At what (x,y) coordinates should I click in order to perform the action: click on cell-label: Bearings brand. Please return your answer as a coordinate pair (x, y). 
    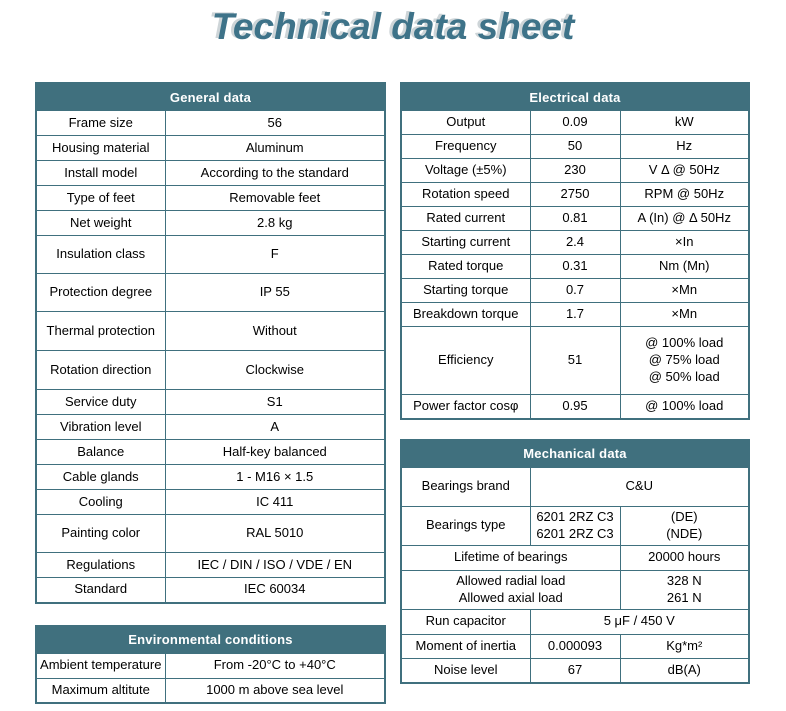
    Looking at the image, I should click on (465, 486).